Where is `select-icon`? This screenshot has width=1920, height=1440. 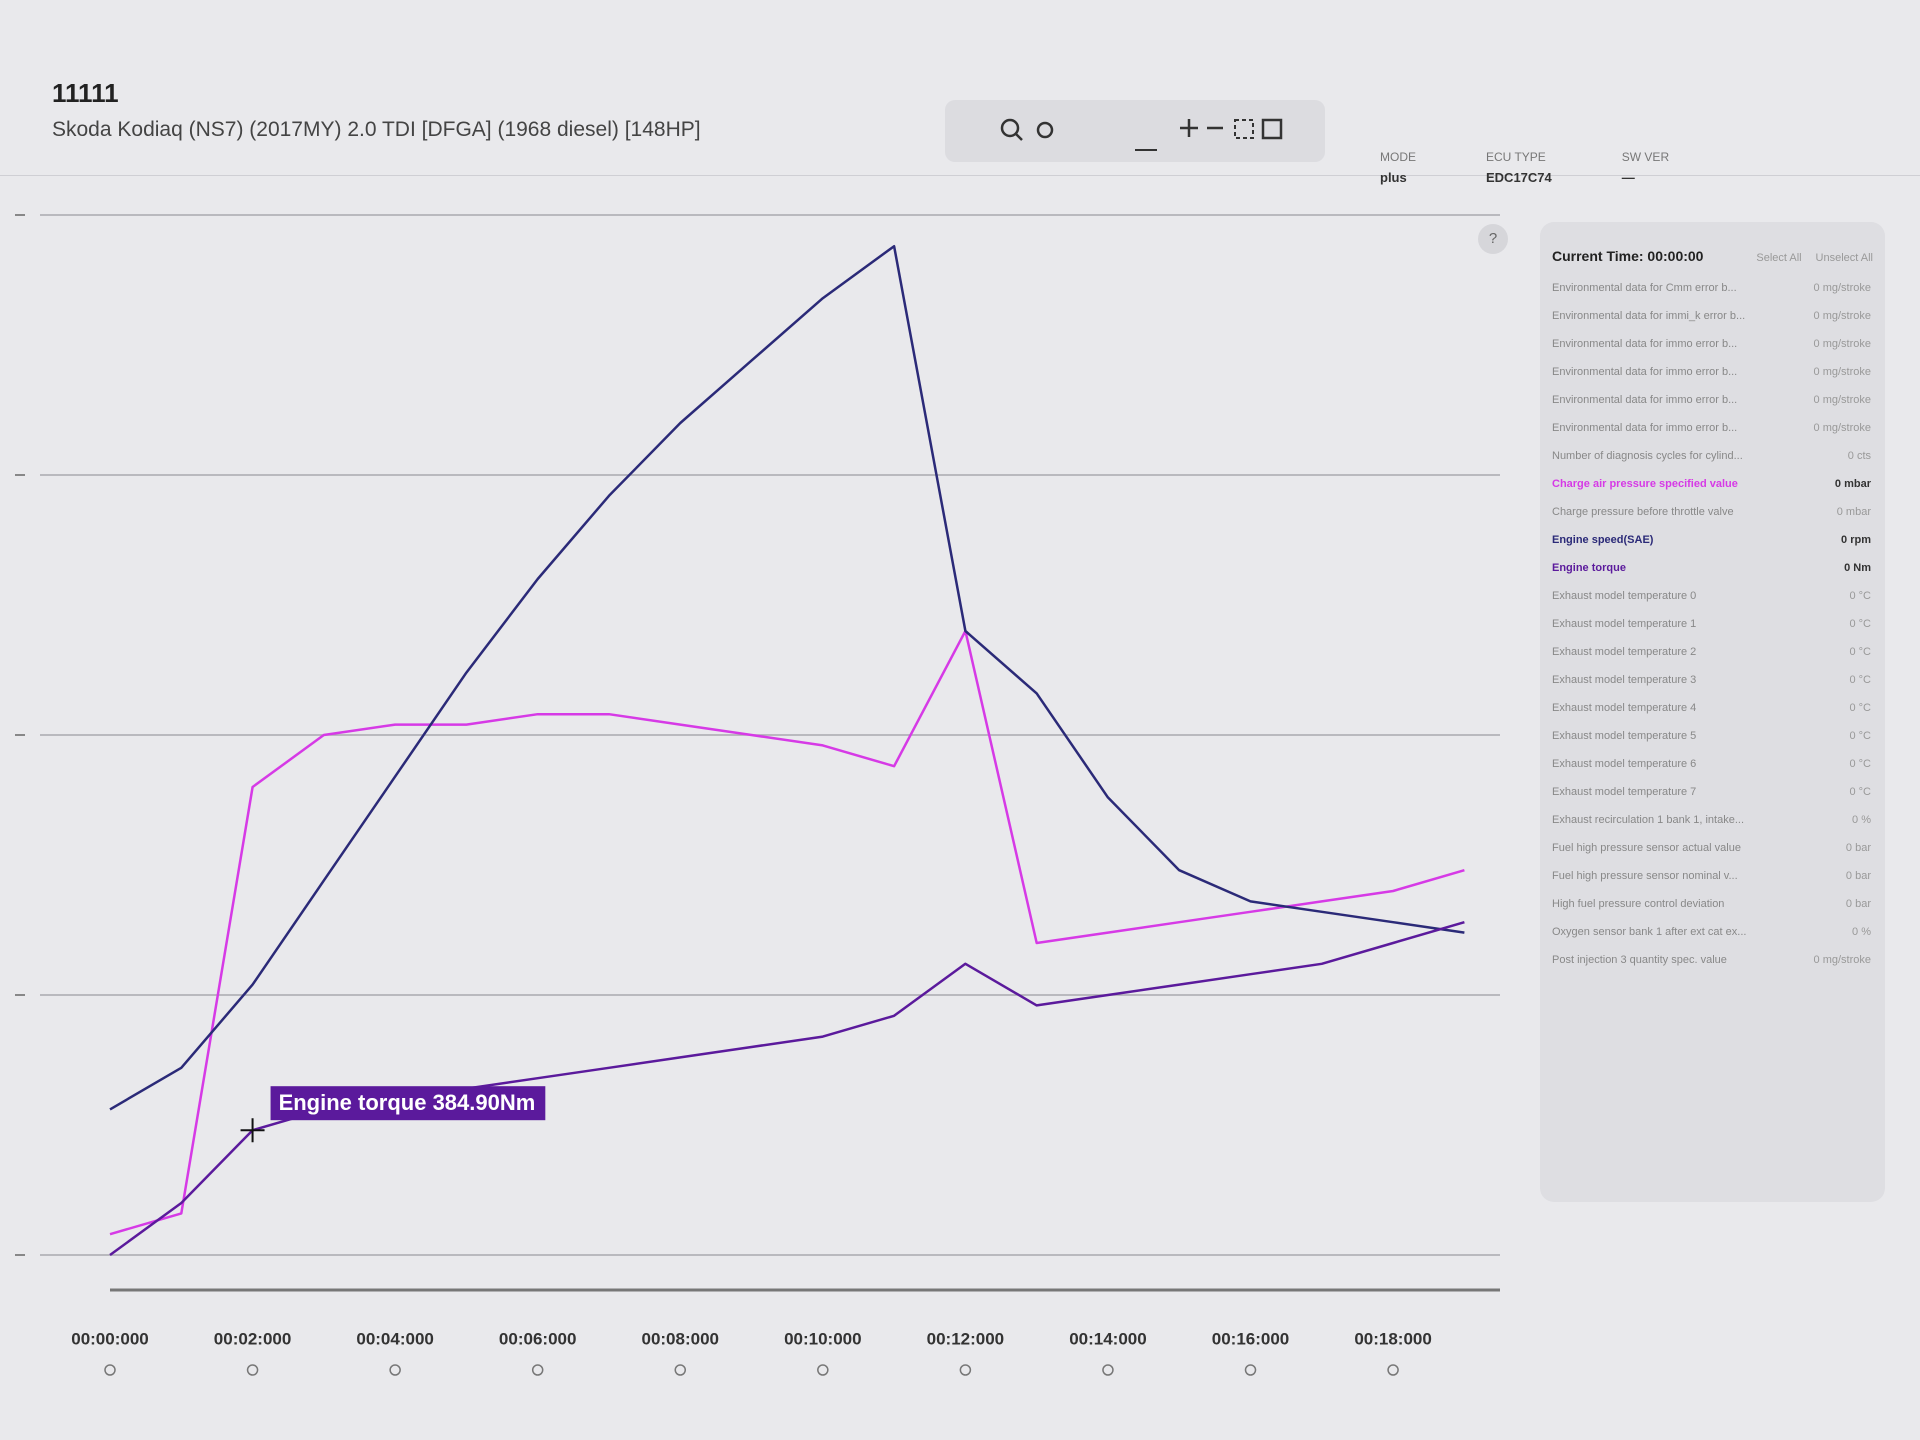
select-icon is located at coordinates (1272, 129).